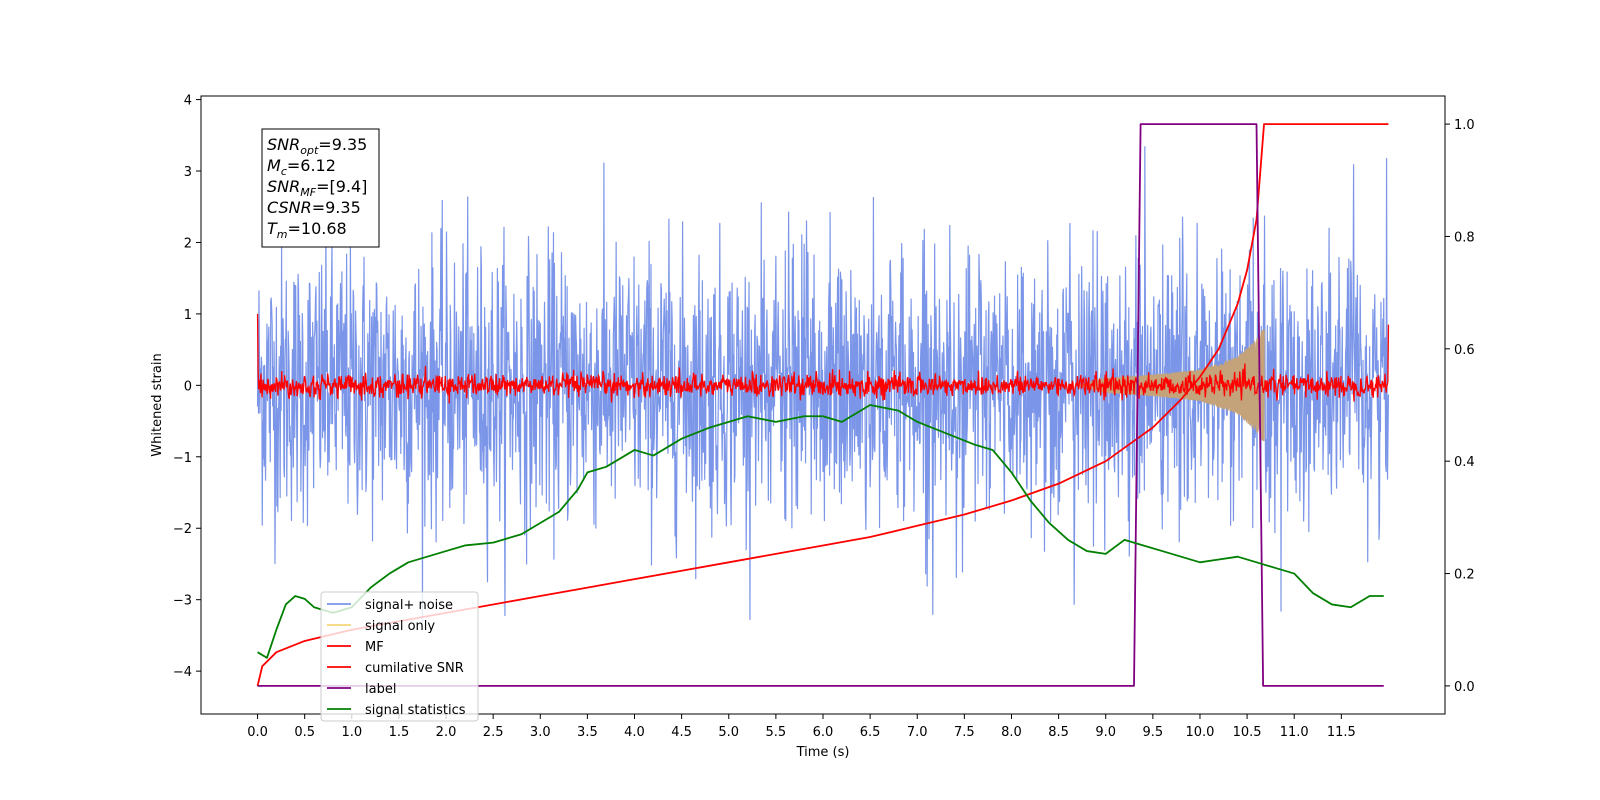 The image size is (1600, 800). Describe the element at coordinates (309, 150) in the screenshot. I see `info-line-subscript: opt` at that location.